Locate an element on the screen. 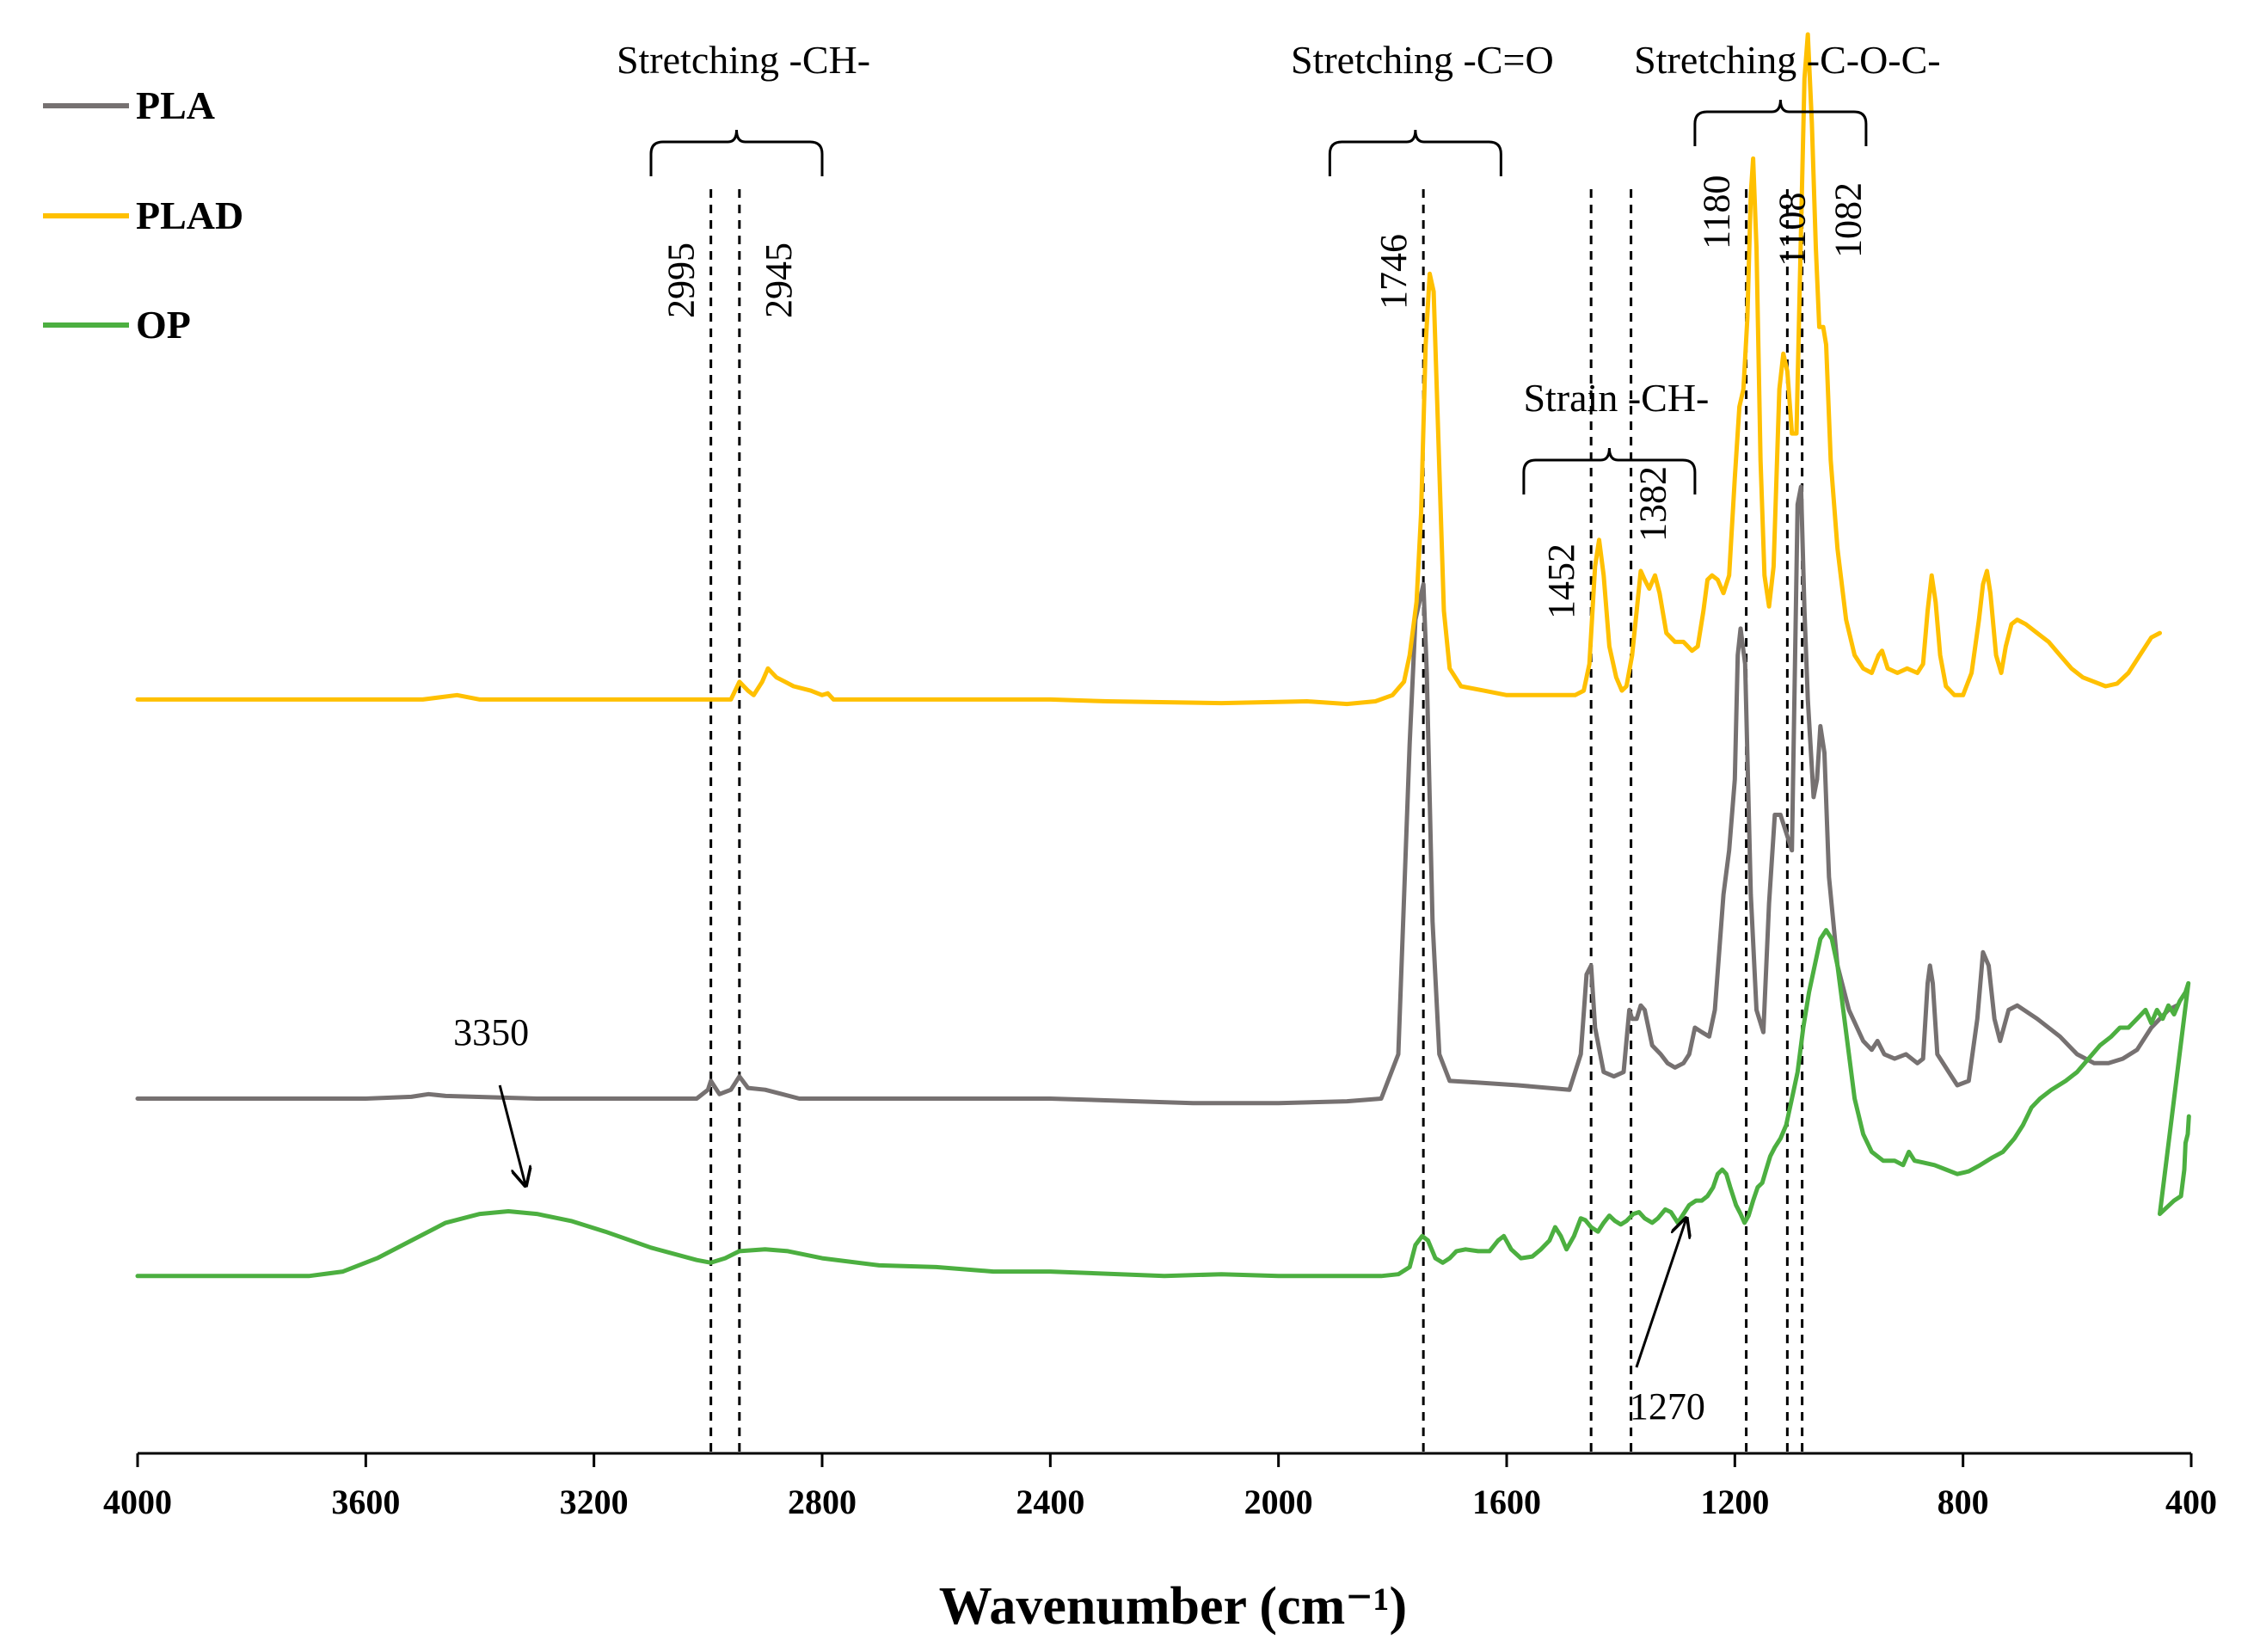 The height and width of the screenshot is (1652, 2260). peak-label: 1180 is located at coordinates (1717, 212).